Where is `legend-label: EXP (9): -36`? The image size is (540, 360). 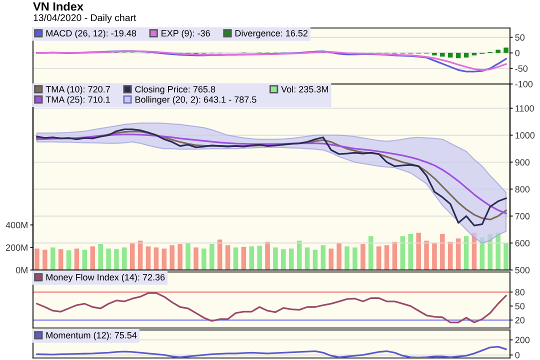 legend-label: EXP (9): -36 is located at coordinates (186, 34).